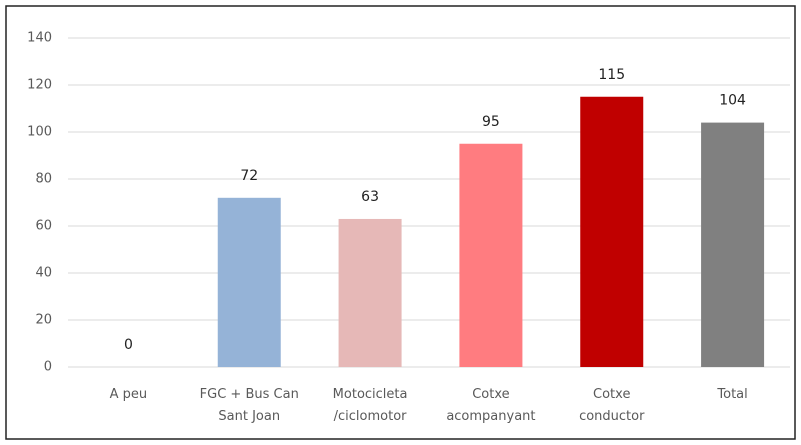  Describe the element at coordinates (39, 132) in the screenshot. I see `y-tick-label: 100` at that location.